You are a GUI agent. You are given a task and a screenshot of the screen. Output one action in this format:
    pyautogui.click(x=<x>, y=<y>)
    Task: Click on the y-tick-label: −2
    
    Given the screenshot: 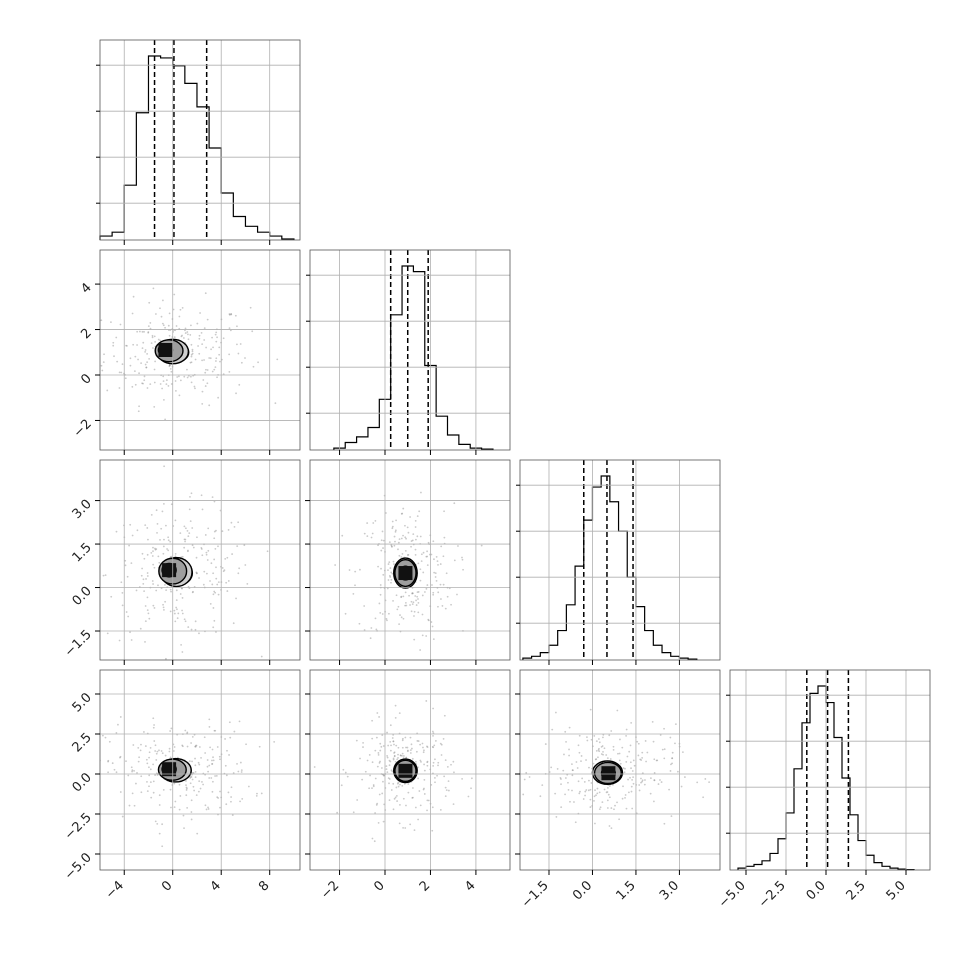 What is the action you would take?
    pyautogui.click(x=83, y=429)
    